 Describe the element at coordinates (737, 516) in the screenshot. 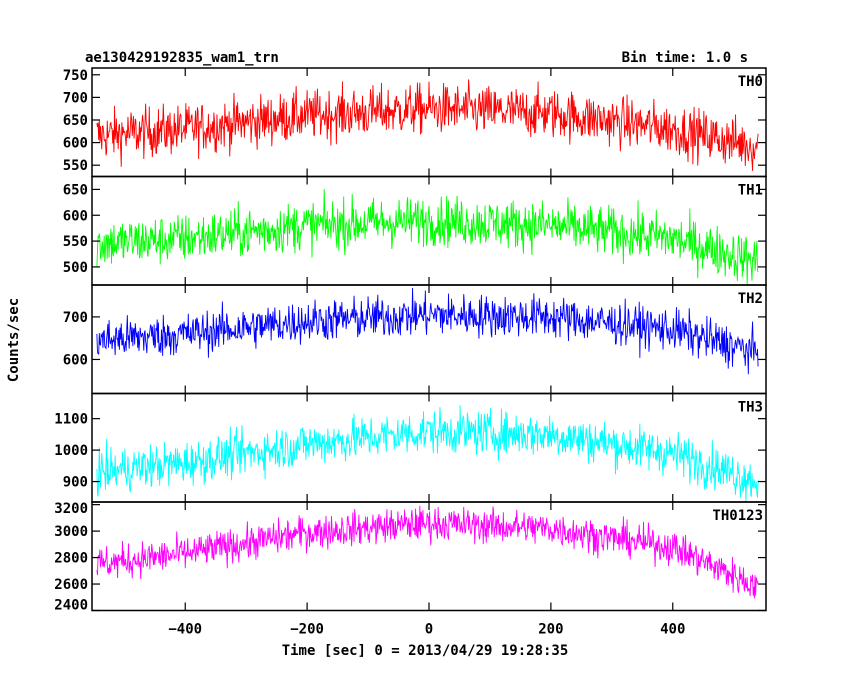

I see `series-label-th0123: TH0123` at that location.